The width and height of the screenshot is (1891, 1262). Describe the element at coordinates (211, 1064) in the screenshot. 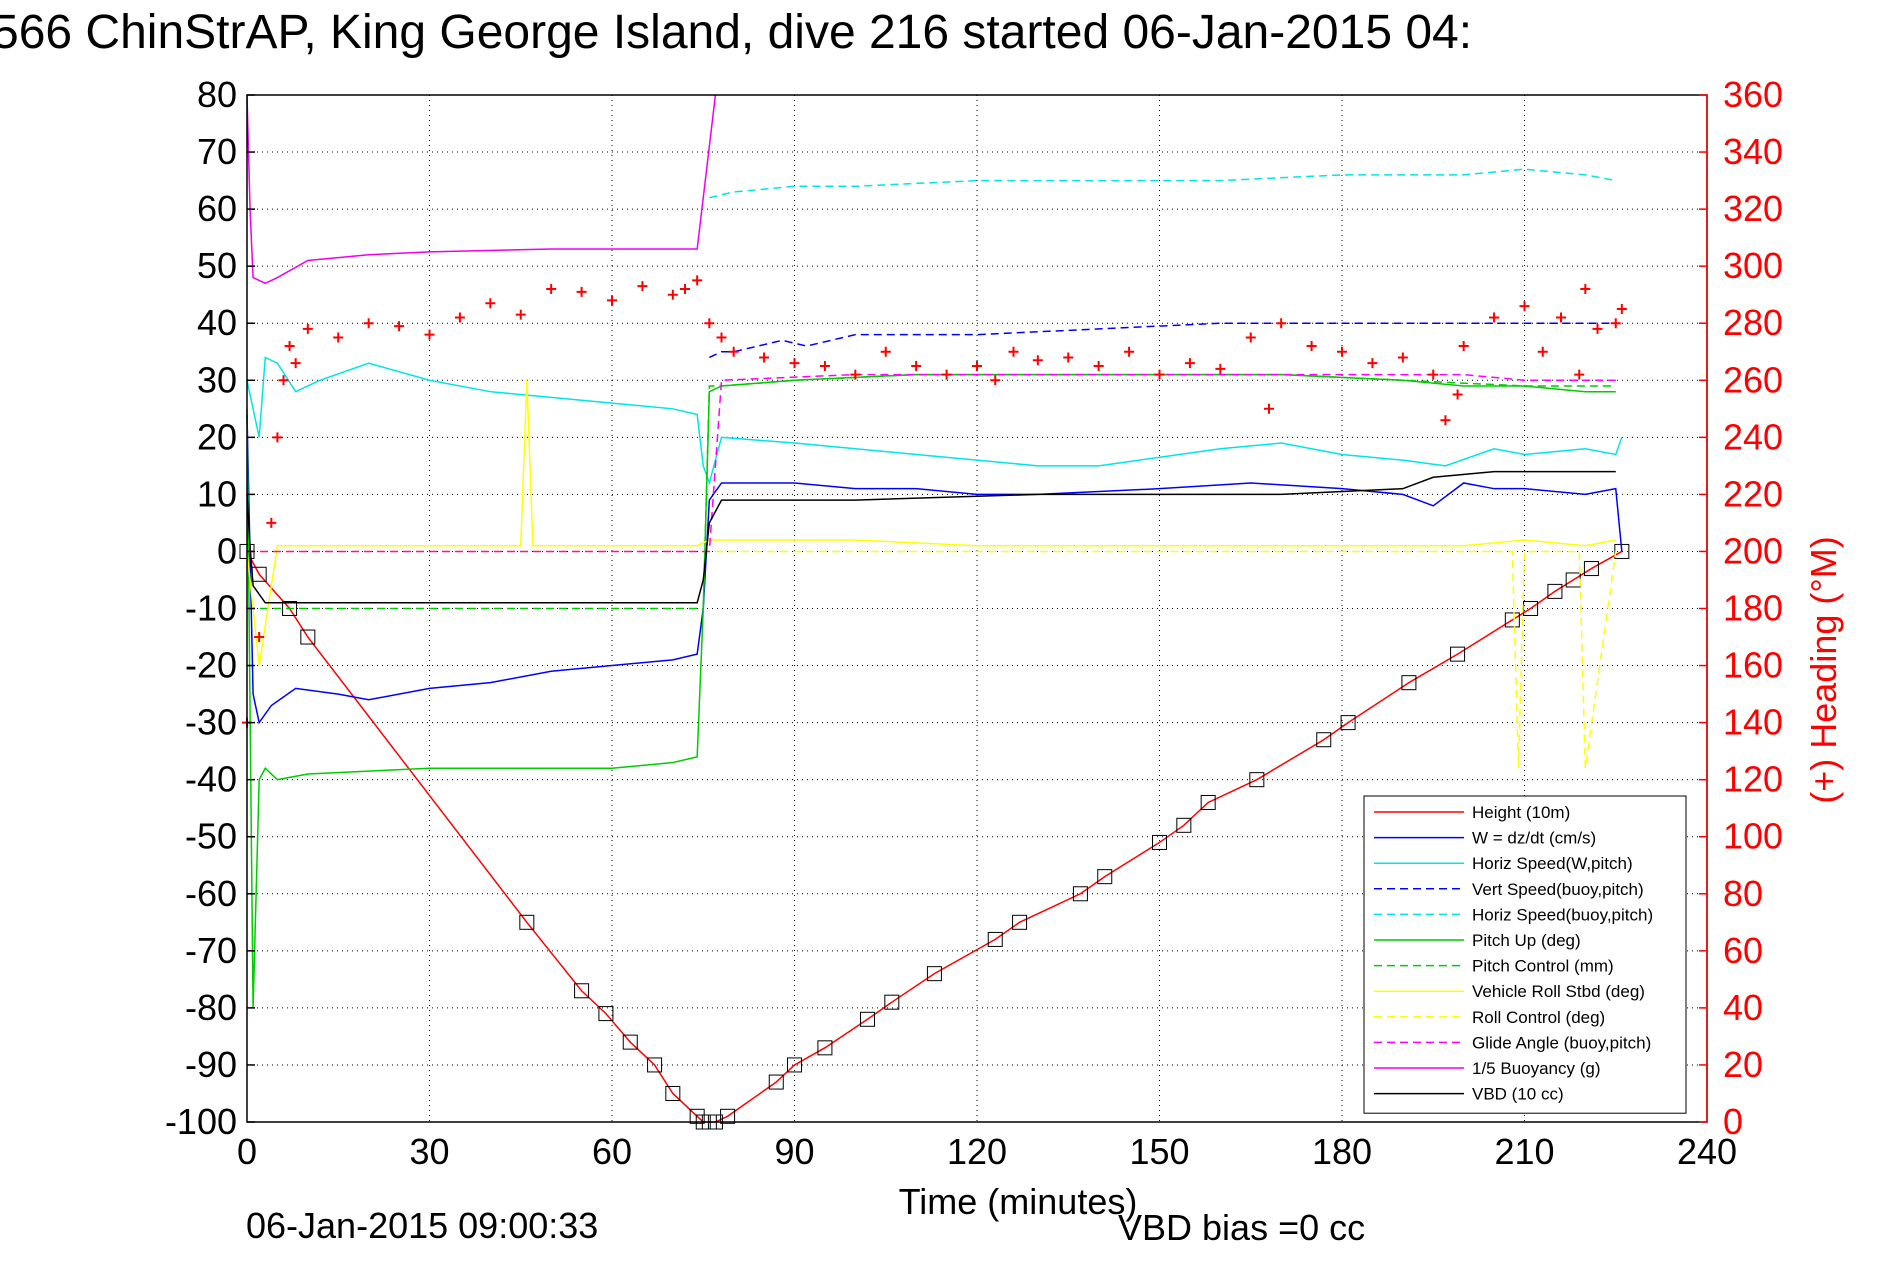

I see `y-tick-label: -90` at that location.